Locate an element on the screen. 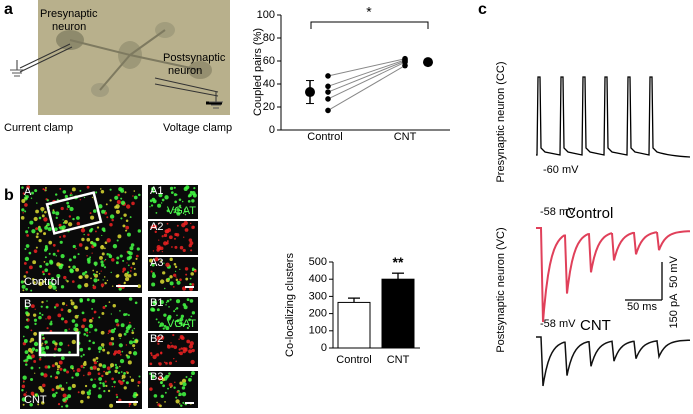 The height and width of the screenshot is (414, 693). point is located at coordinates (405, 65).